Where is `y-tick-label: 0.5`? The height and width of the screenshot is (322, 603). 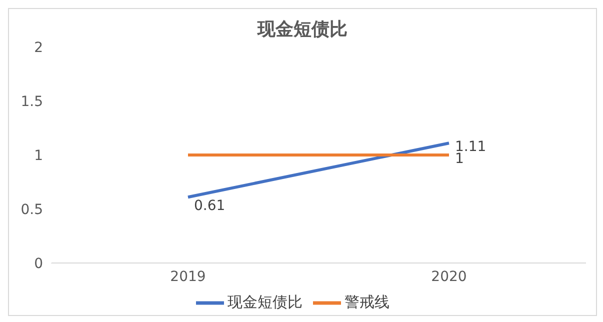
y-tick-label: 0.5 is located at coordinates (31, 210).